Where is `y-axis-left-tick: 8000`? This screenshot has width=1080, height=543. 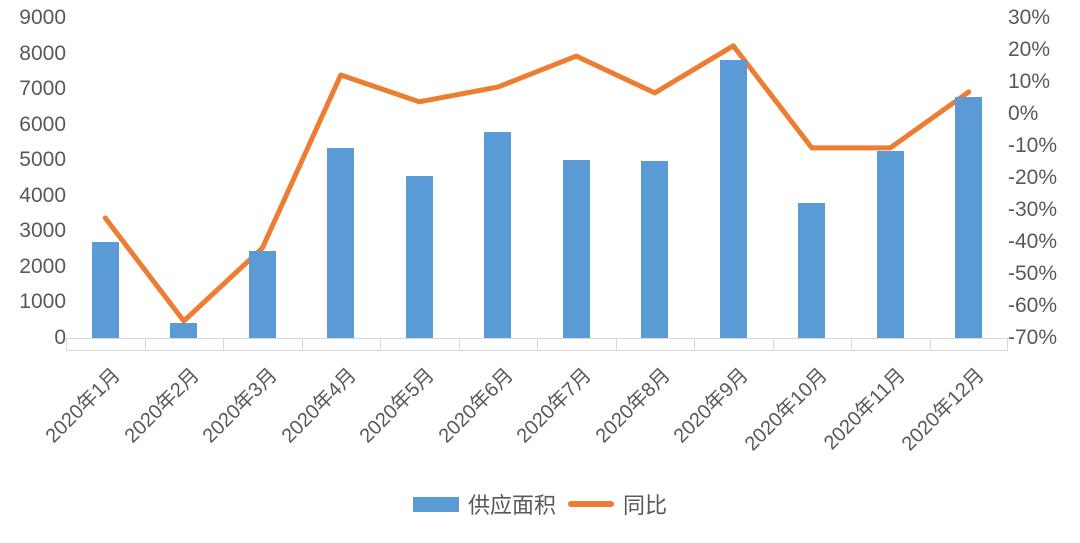
y-axis-left-tick: 8000 is located at coordinates (42, 53).